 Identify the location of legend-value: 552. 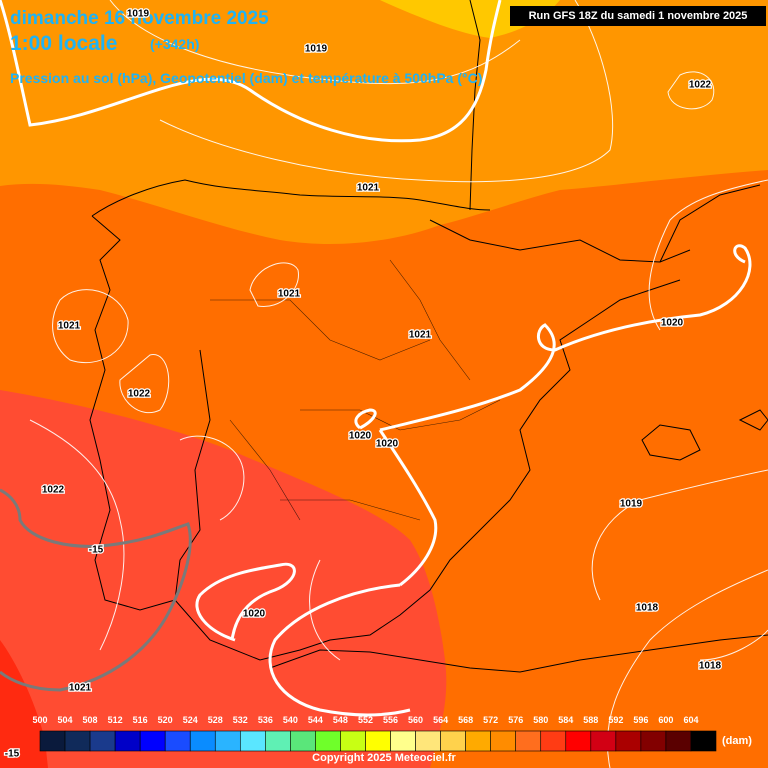
(365, 720).